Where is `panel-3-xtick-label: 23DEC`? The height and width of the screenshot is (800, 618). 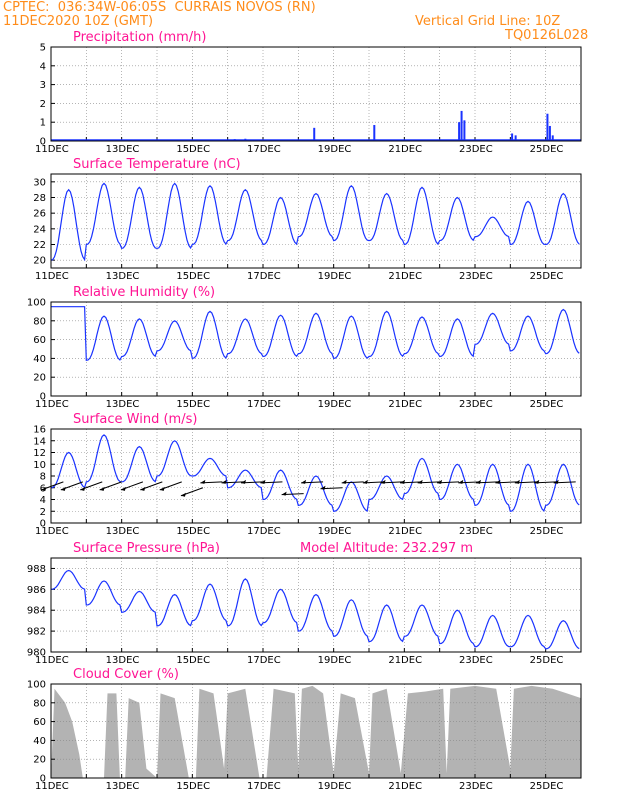
panel-3-xtick-label: 23DEC is located at coordinates (476, 531).